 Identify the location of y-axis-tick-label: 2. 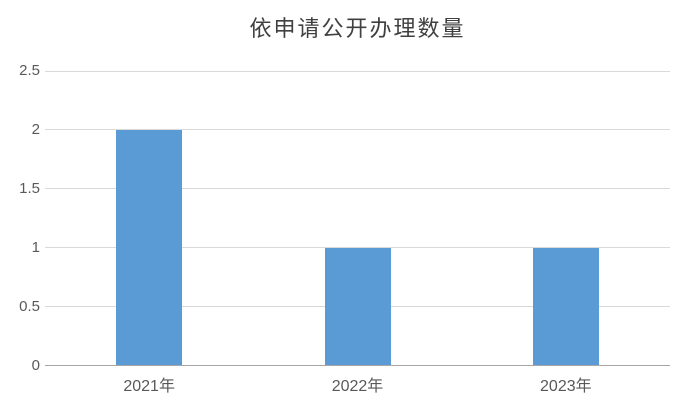
(35, 129).